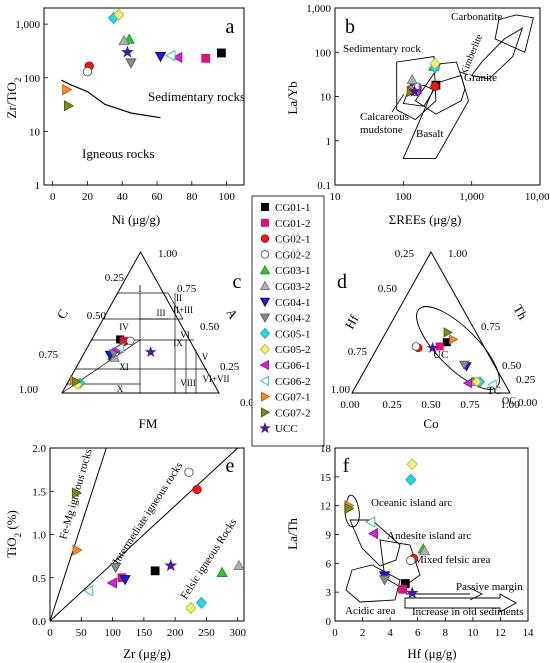 This screenshot has height=663, width=550. What do you see at coordinates (292, 287) in the screenshot?
I see `legend-item-label: CG03-2` at bounding box center [292, 287].